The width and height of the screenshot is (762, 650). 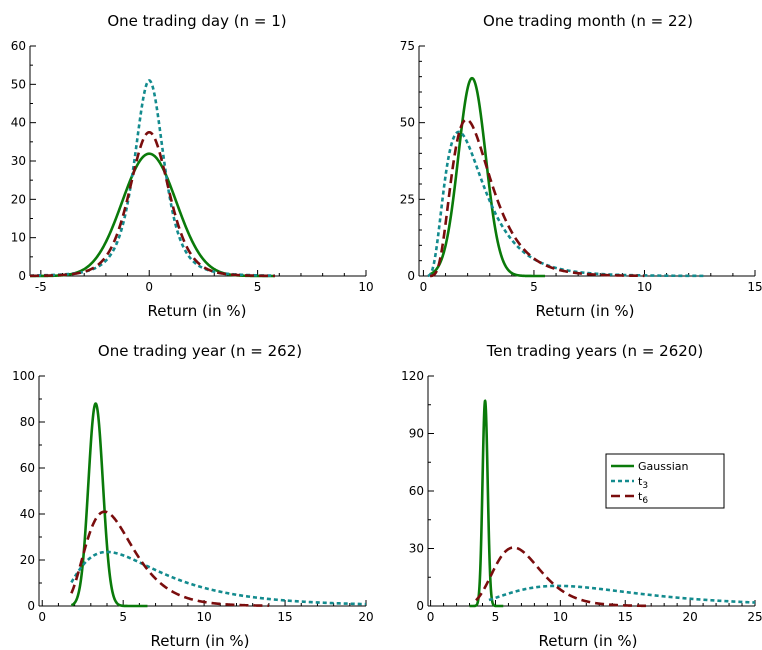 I want to click on panel-one-trading-month: One trading month (n = 22) Return (in %), so click(x=588, y=166).